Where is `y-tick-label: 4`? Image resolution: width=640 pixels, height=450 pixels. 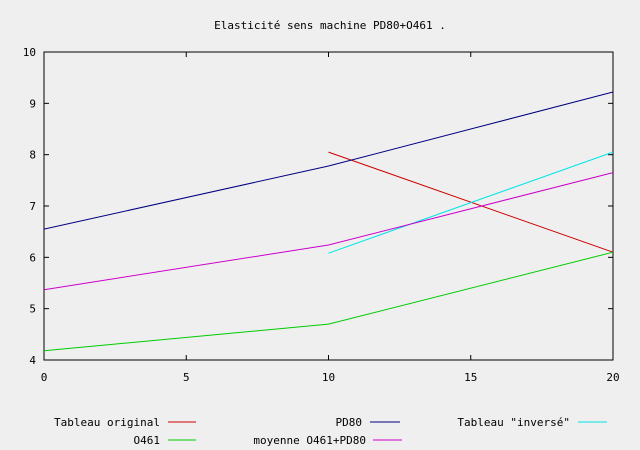
y-tick-label: 4 is located at coordinates (32, 360).